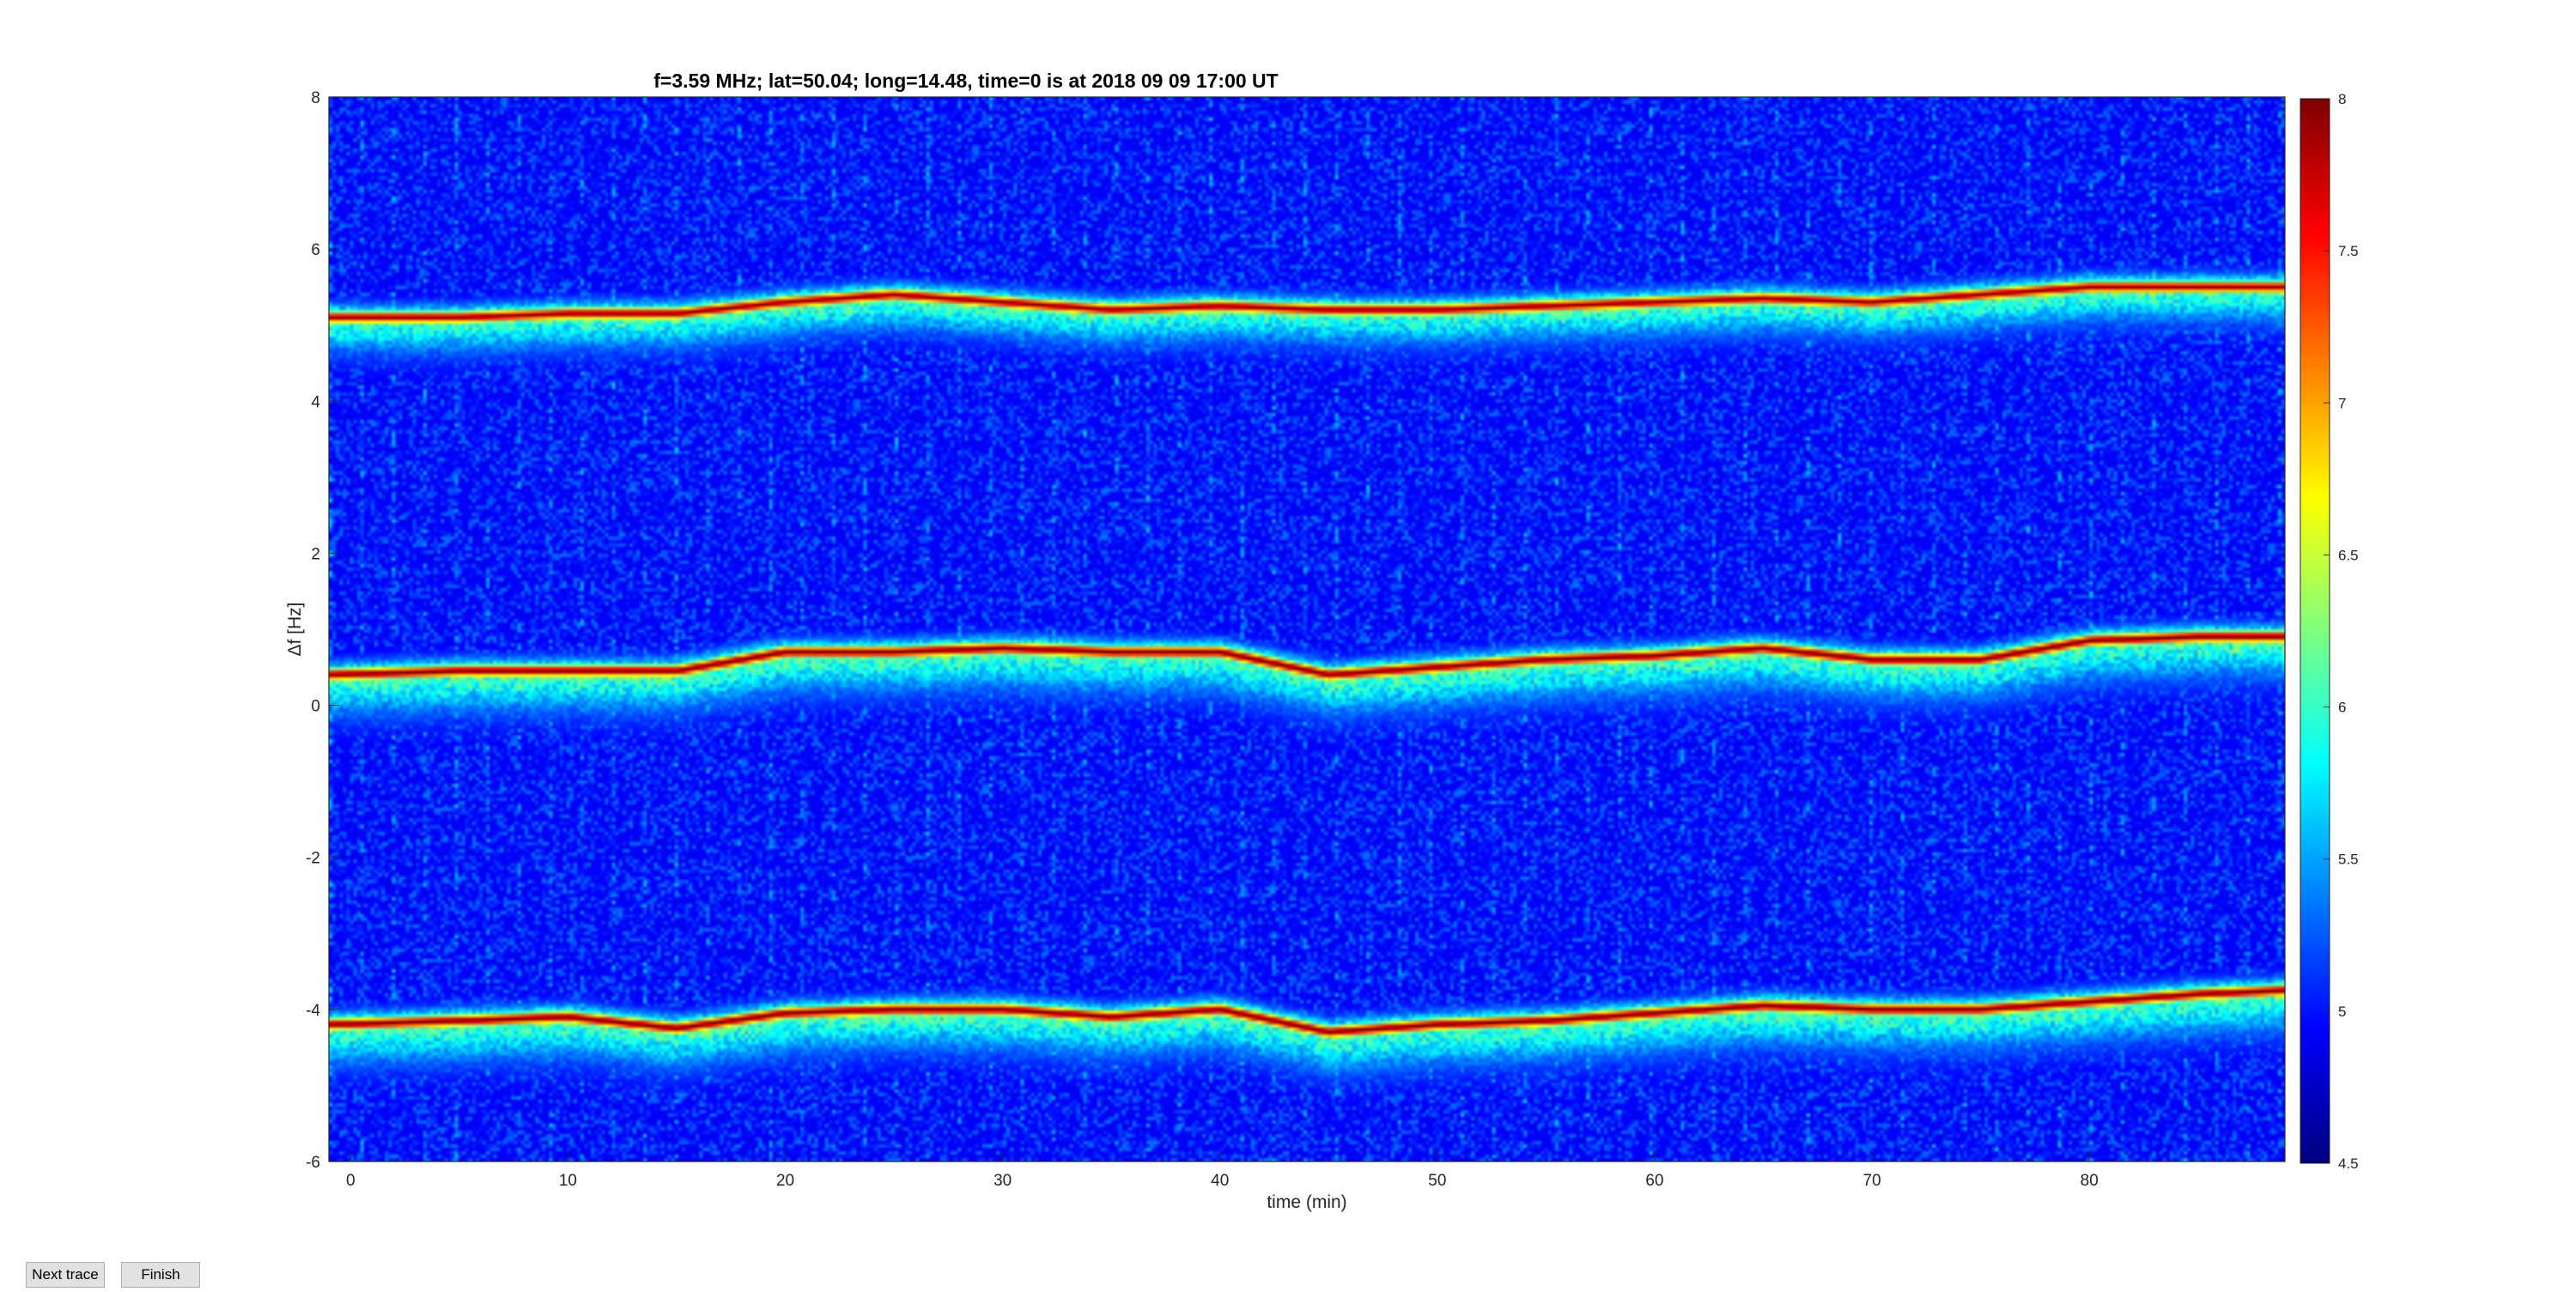 The image size is (2576, 1292). What do you see at coordinates (313, 1011) in the screenshot?
I see `y-tick-label: -4` at bounding box center [313, 1011].